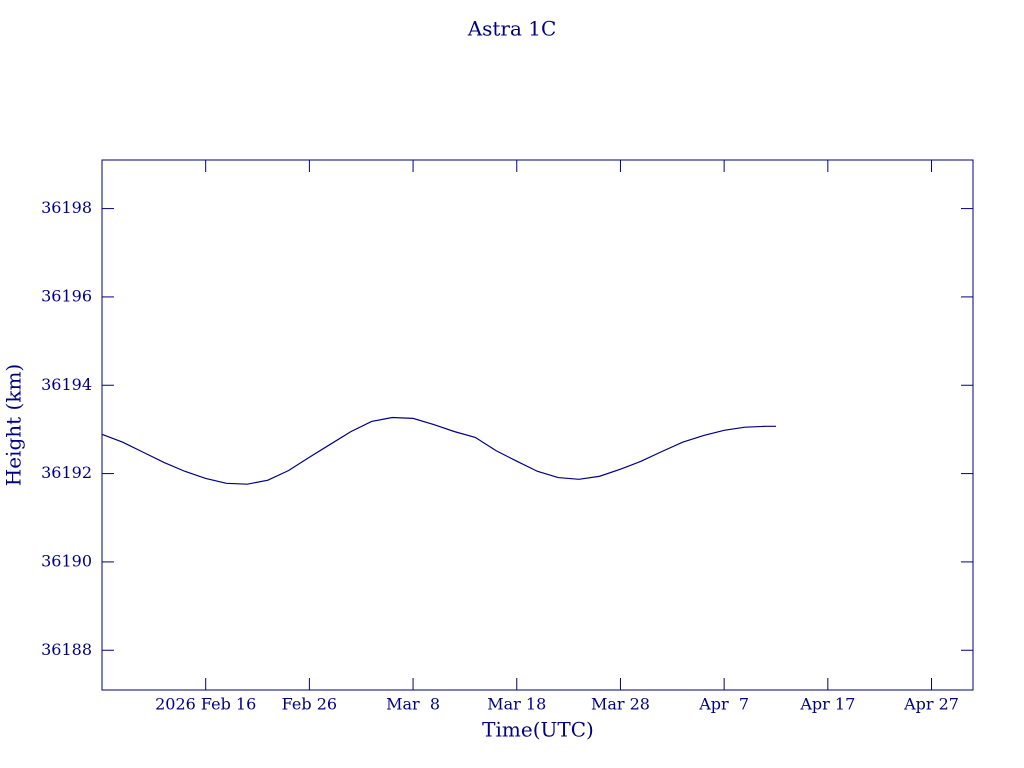 This screenshot has height=768, width=1024. Describe the element at coordinates (66, 207) in the screenshot. I see `y-tick-label: 36198` at that location.